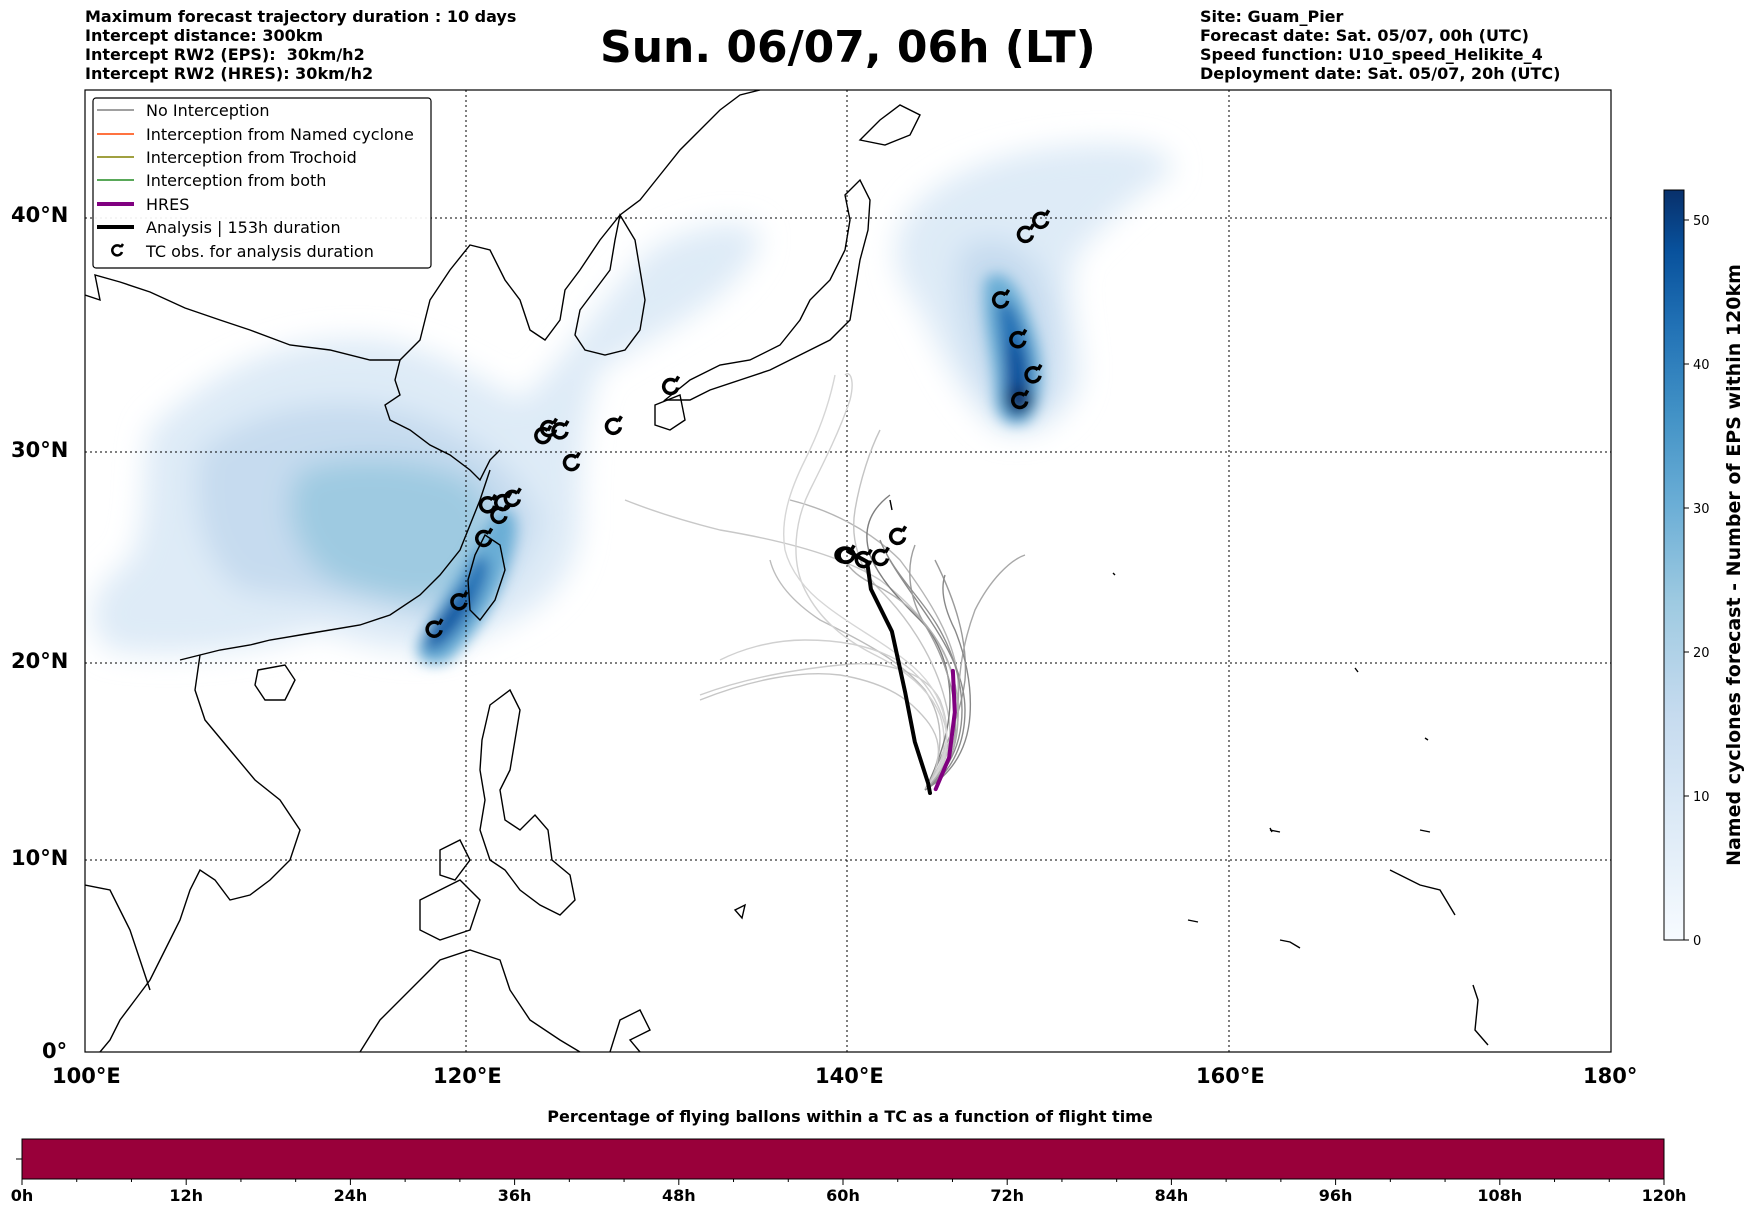 The height and width of the screenshot is (1213, 1748). I want to click on legend-label: Interception from Trochoid, so click(251, 157).